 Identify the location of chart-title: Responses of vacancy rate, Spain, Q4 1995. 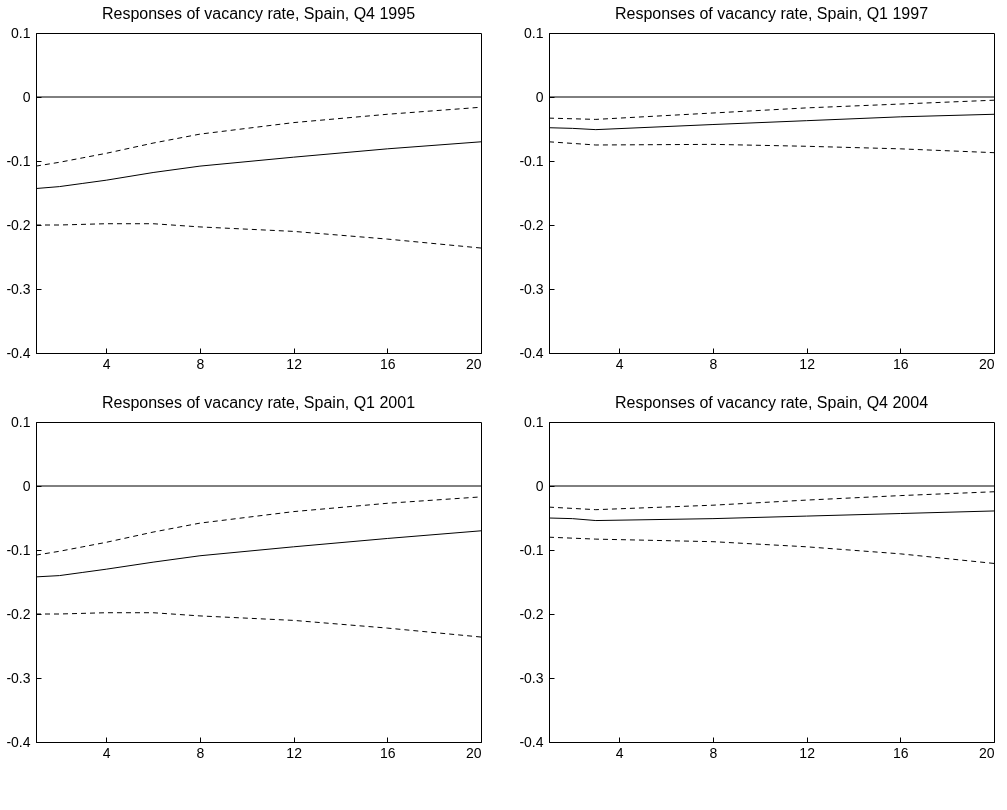
(258, 13).